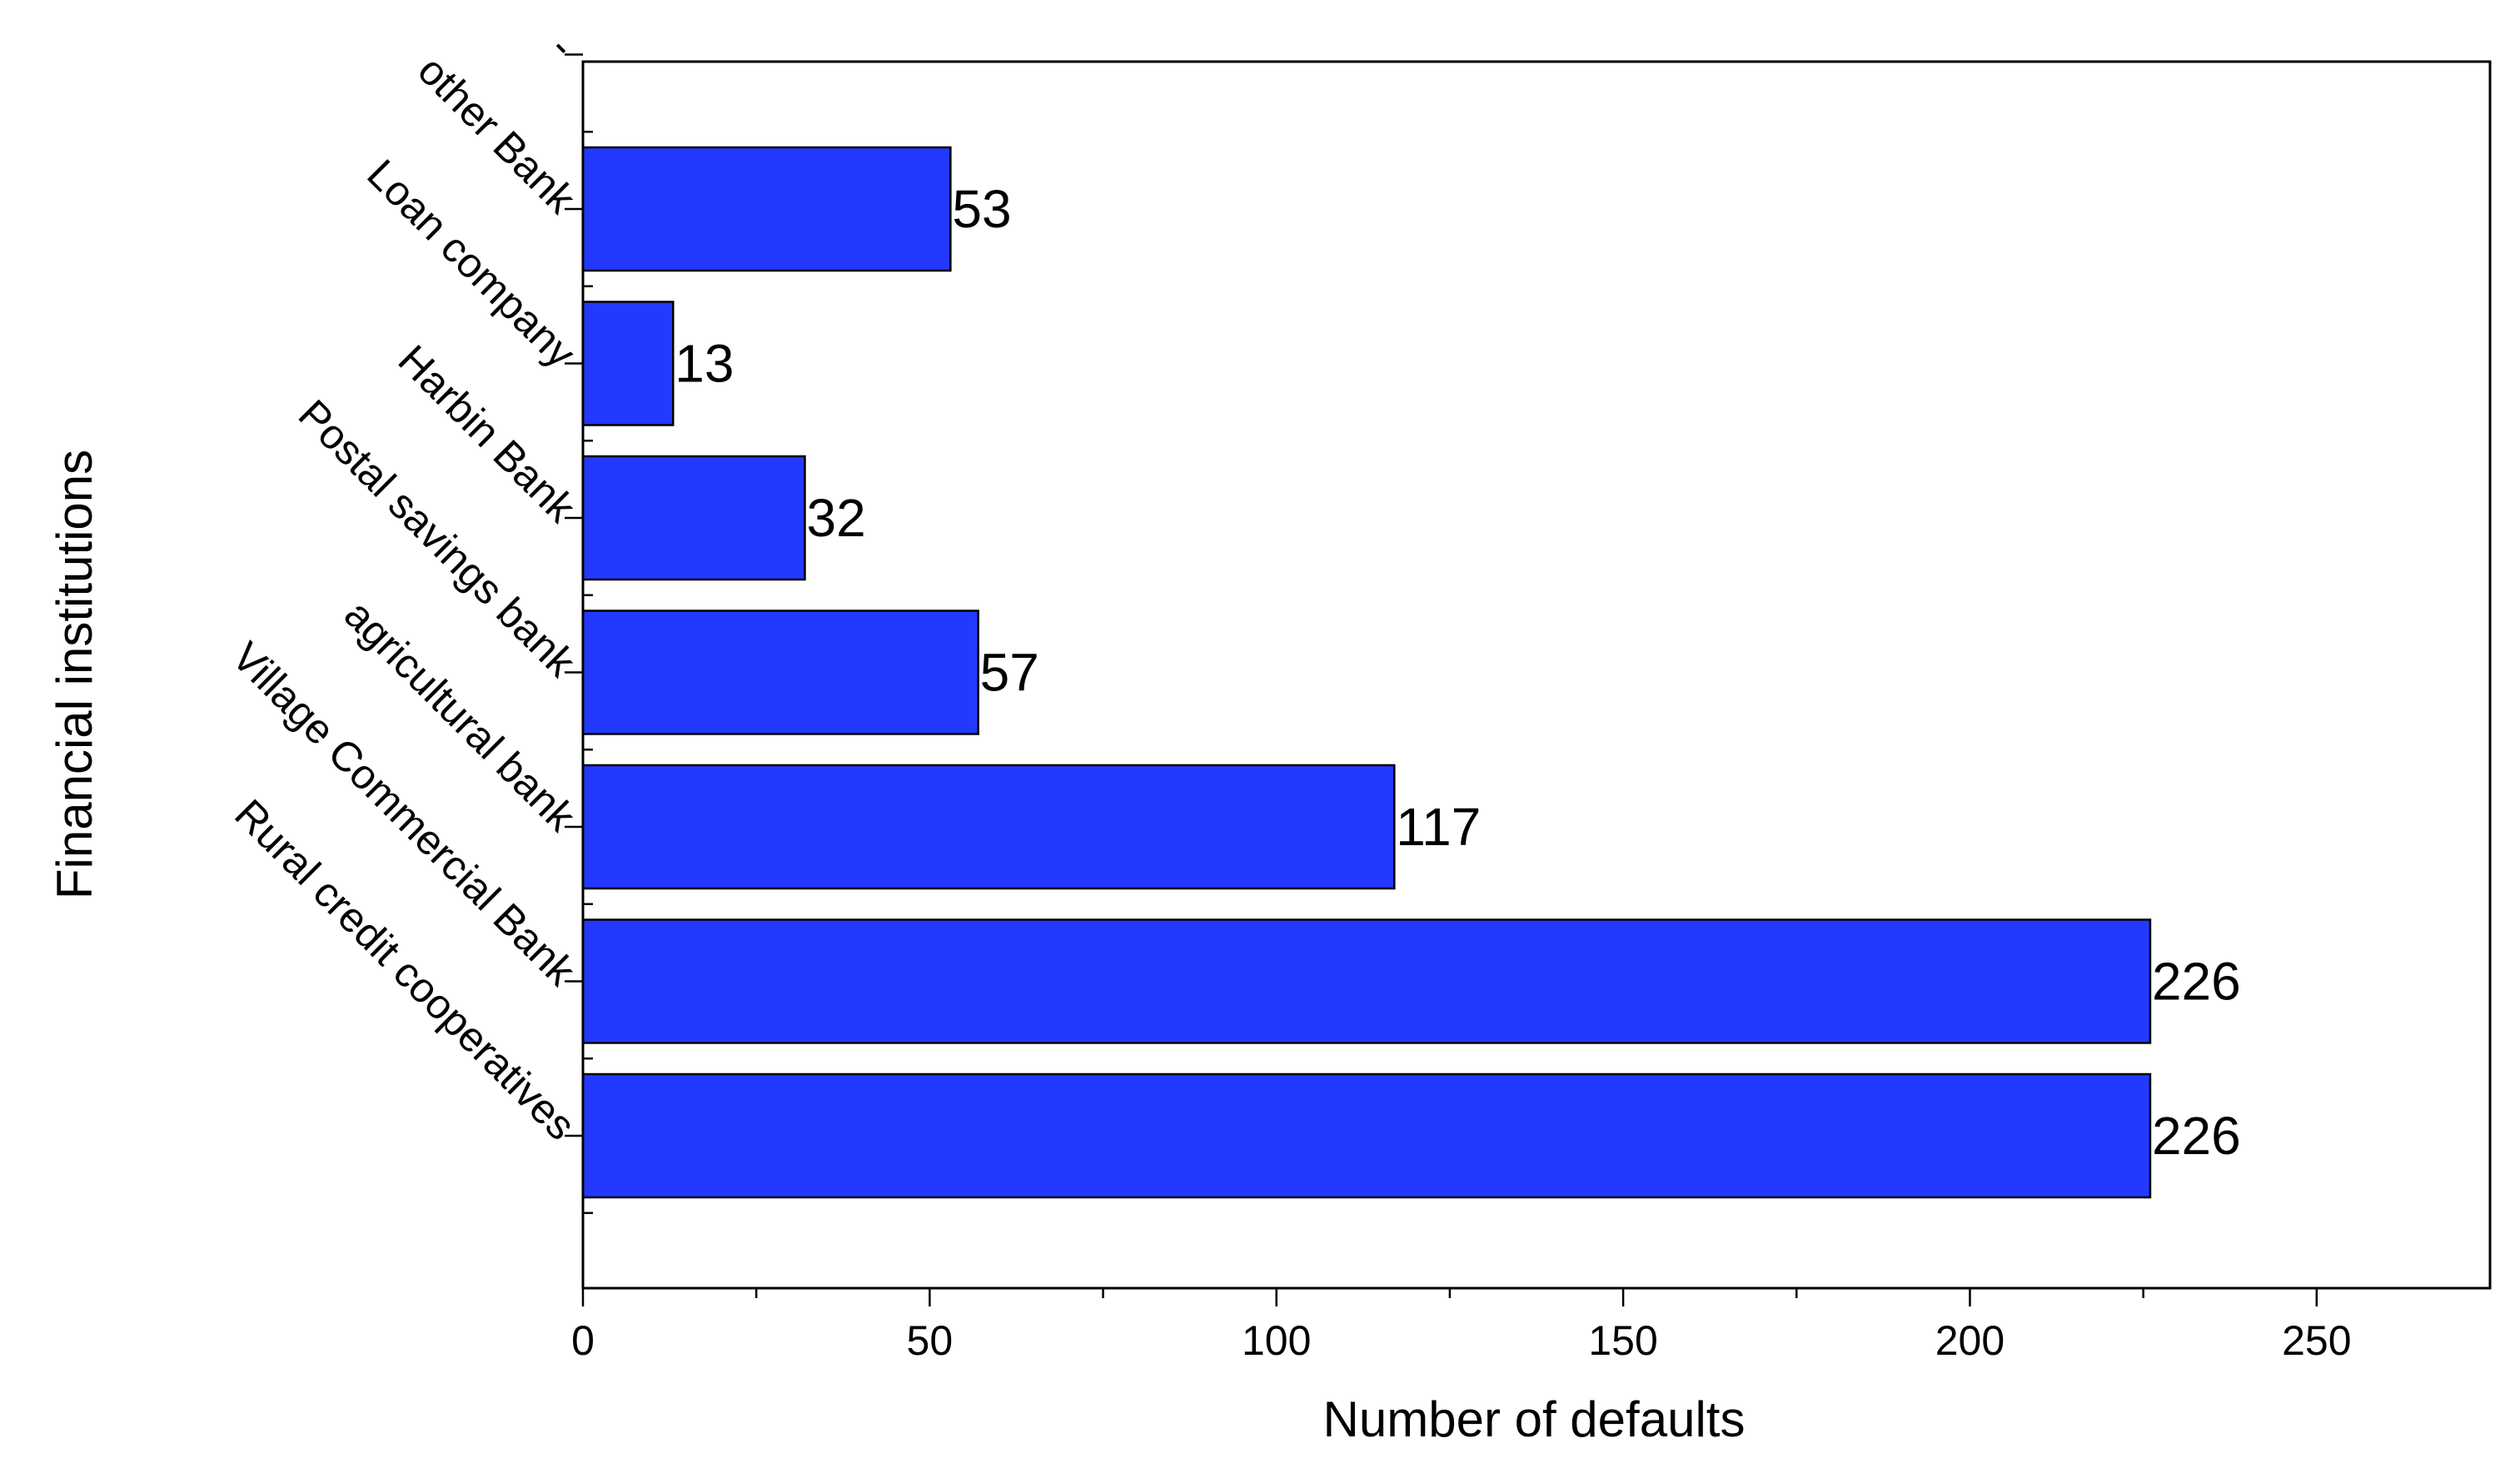 This screenshot has height=1478, width=2520. I want to click on y-axis-title: Financial institutions, so click(74, 674).